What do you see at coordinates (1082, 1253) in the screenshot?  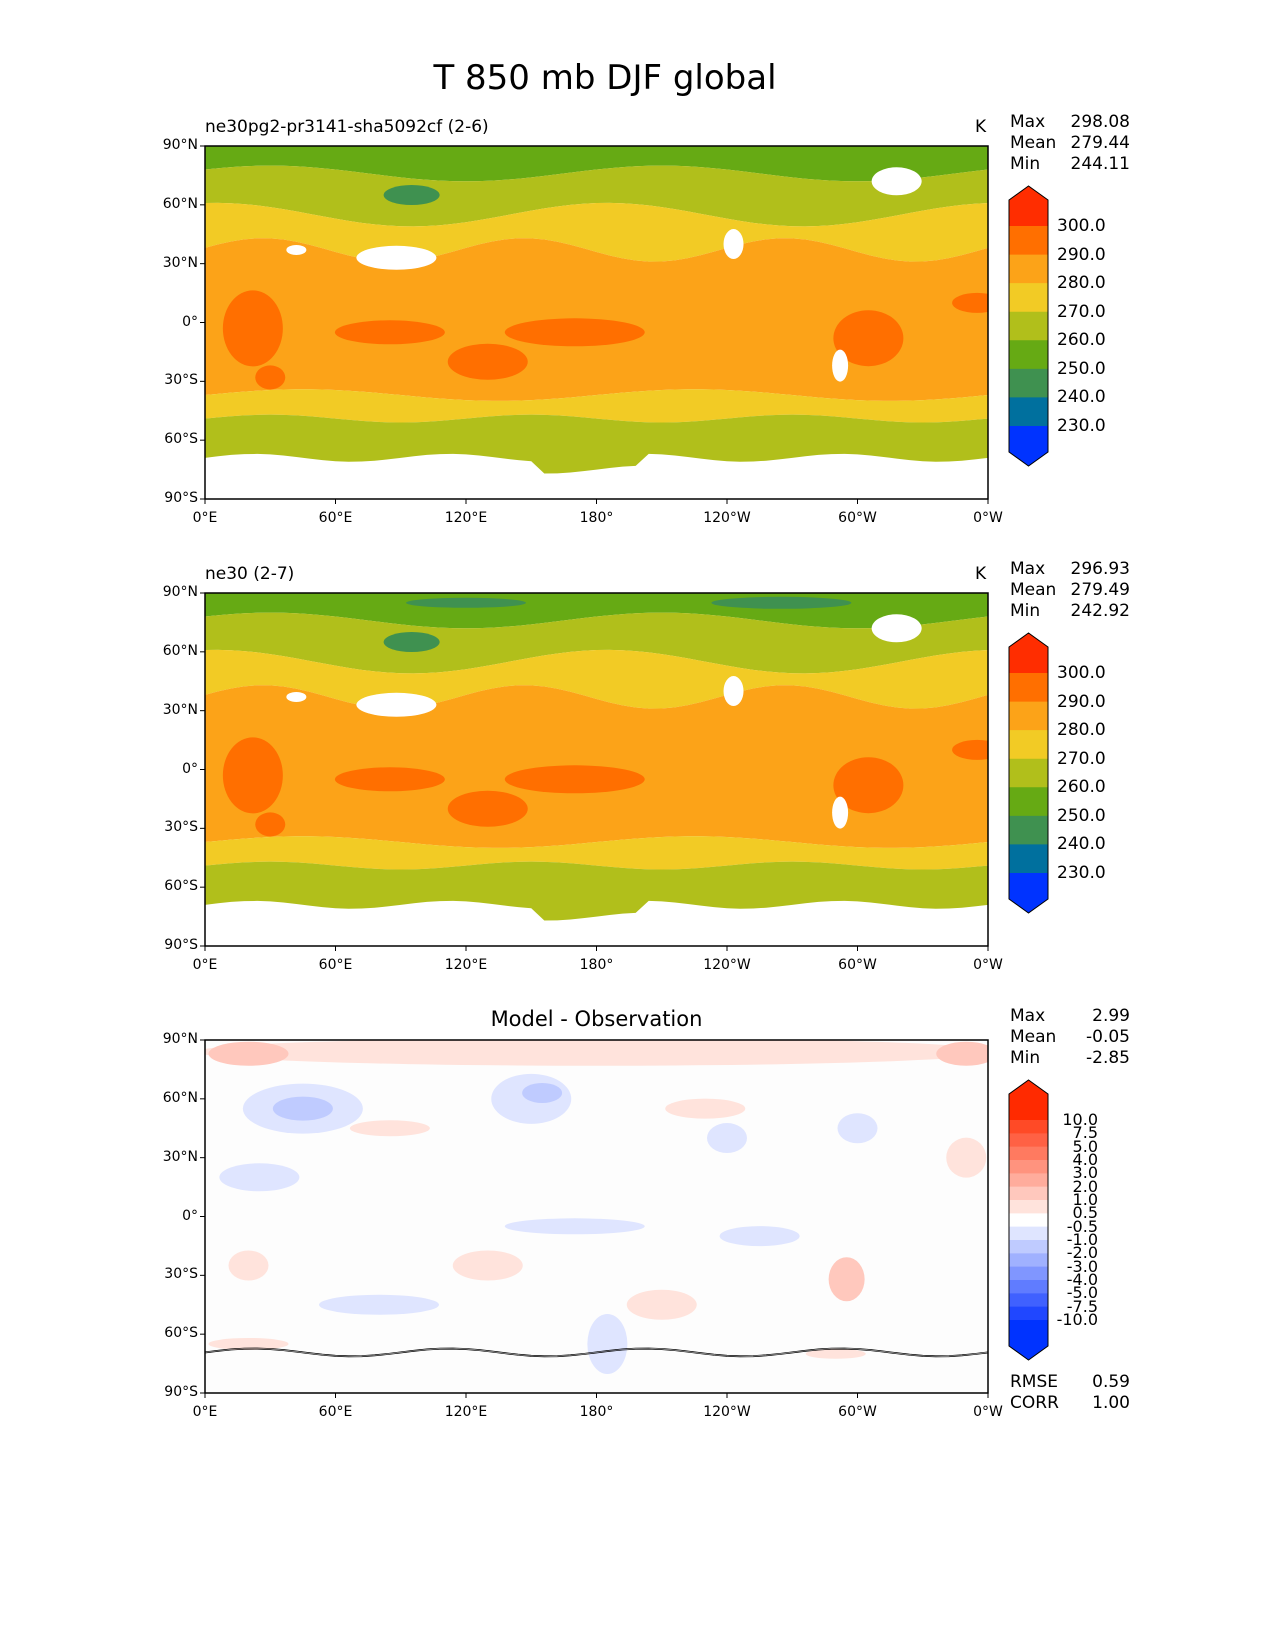 I see `colorbar-tick-label: -2.0` at bounding box center [1082, 1253].